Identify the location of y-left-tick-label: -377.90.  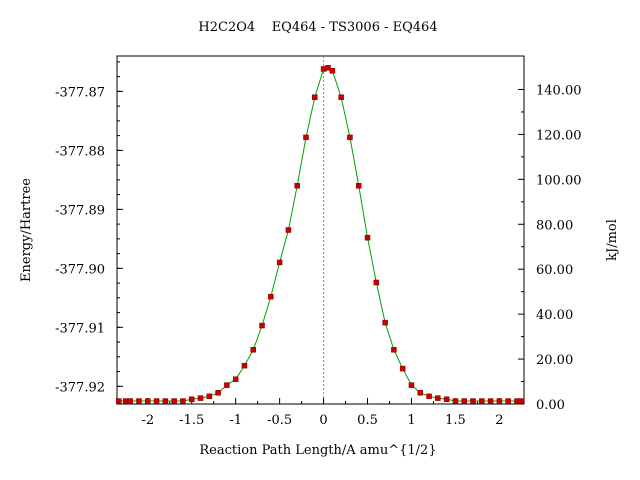
(80, 269).